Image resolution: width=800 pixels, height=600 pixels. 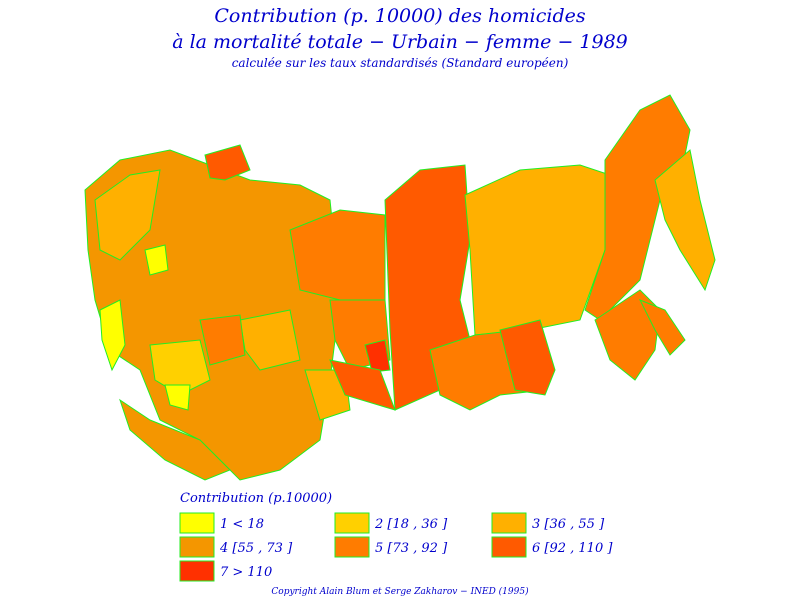 What do you see at coordinates (242, 524) in the screenshot?
I see `legend-label: 1 < 18` at bounding box center [242, 524].